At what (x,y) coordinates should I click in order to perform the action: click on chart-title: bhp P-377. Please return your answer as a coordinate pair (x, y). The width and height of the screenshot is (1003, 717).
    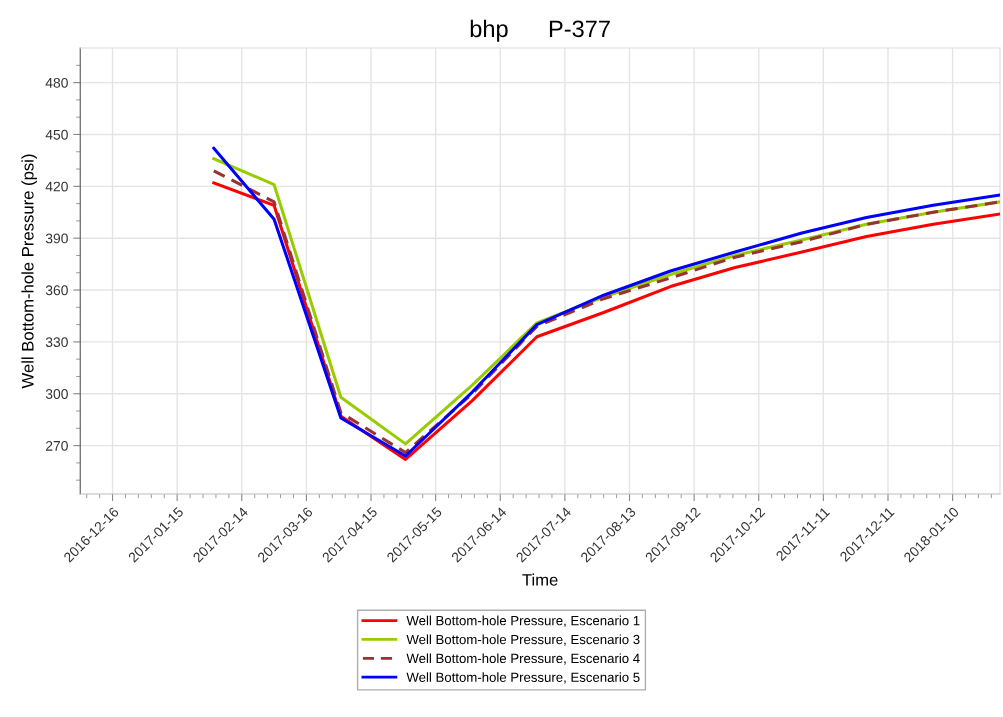
    Looking at the image, I should click on (540, 30).